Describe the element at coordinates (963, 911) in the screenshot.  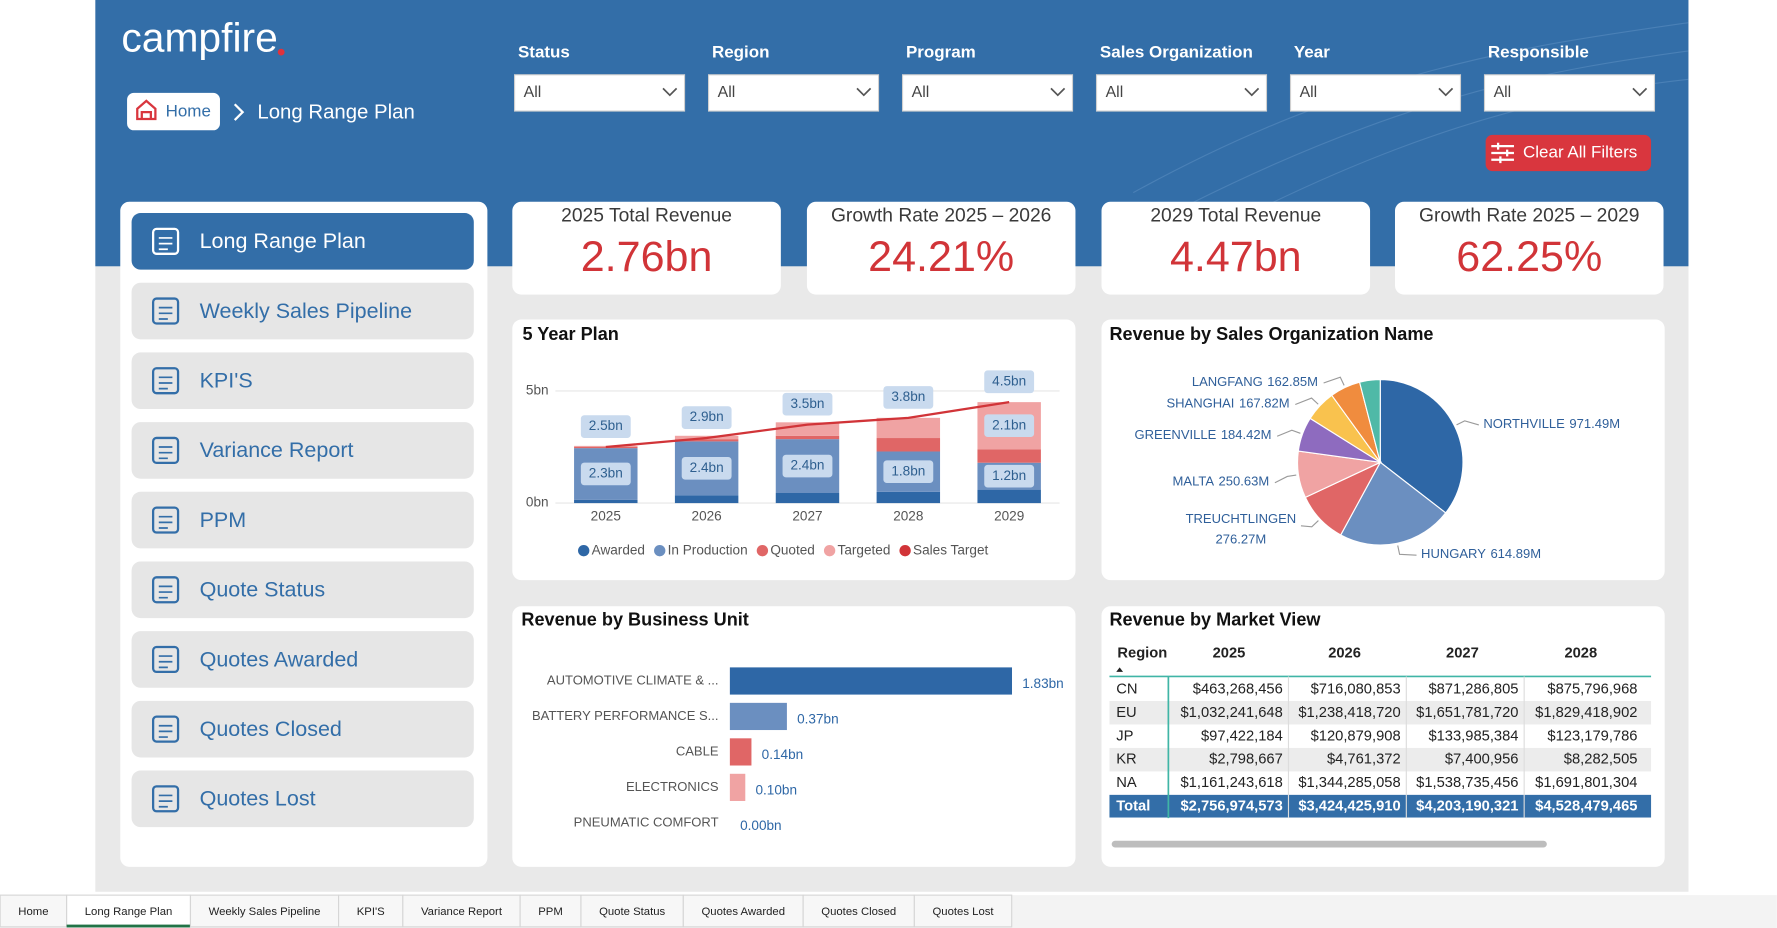
I see `sheet-tab: Quotes Lost` at that location.